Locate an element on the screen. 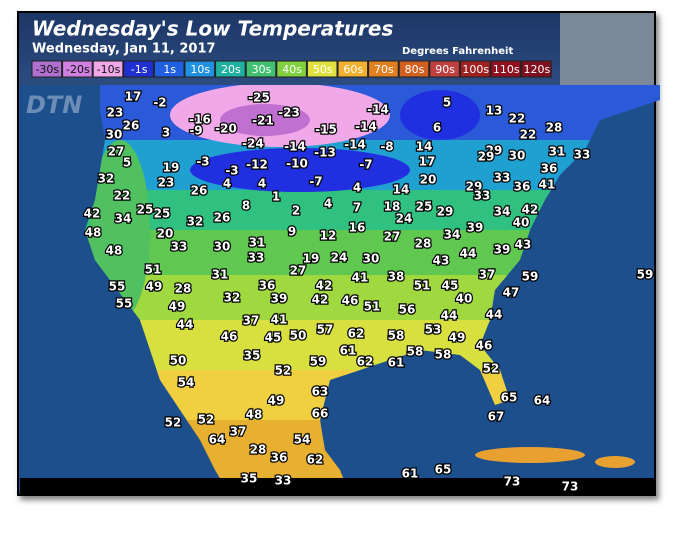  temperature: 2 is located at coordinates (296, 211).